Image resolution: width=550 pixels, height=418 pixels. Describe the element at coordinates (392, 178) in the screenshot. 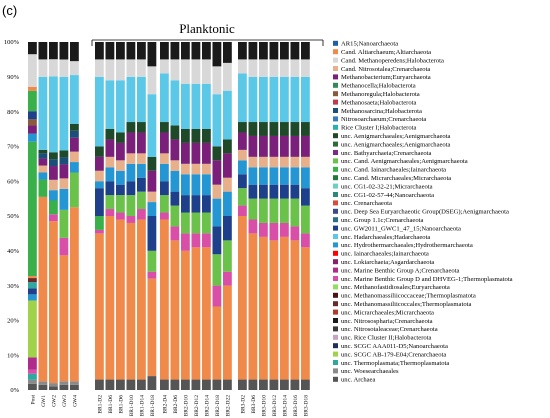

I see `legend-item: unc. Cand. Micrarchaeales;Micrarchaeota` at that location.